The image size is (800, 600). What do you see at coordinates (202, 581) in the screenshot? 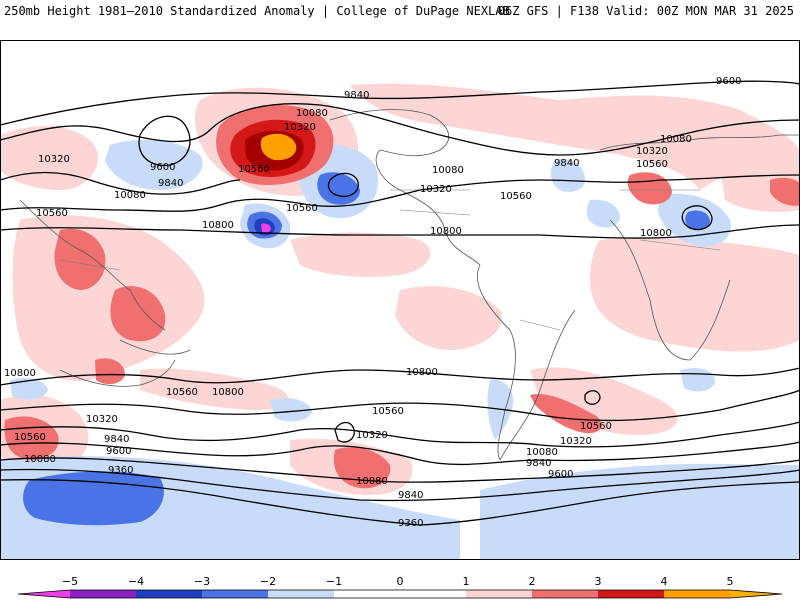
I see `colorbar-tick: −3` at bounding box center [202, 581].